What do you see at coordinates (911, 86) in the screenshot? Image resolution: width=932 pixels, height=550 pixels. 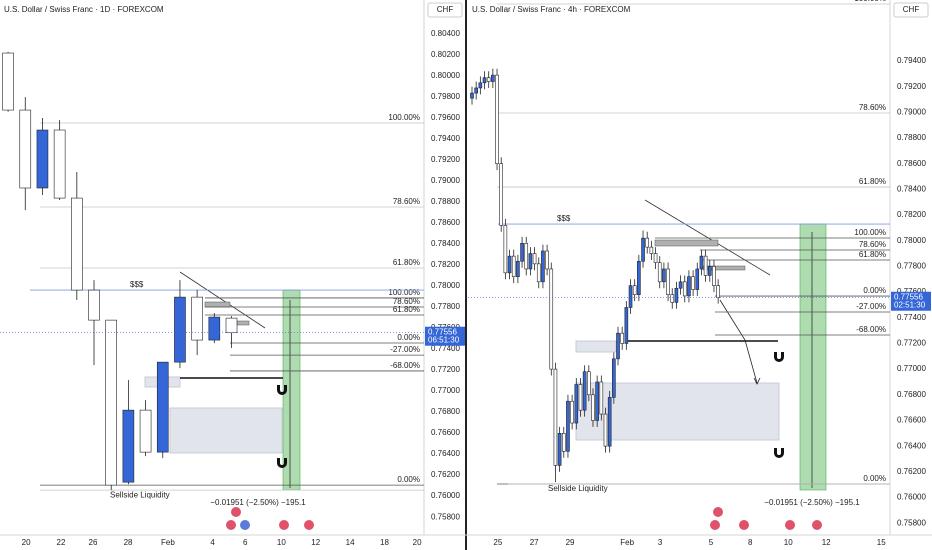 I see `y-tick-label: 0.79200` at bounding box center [911, 86].